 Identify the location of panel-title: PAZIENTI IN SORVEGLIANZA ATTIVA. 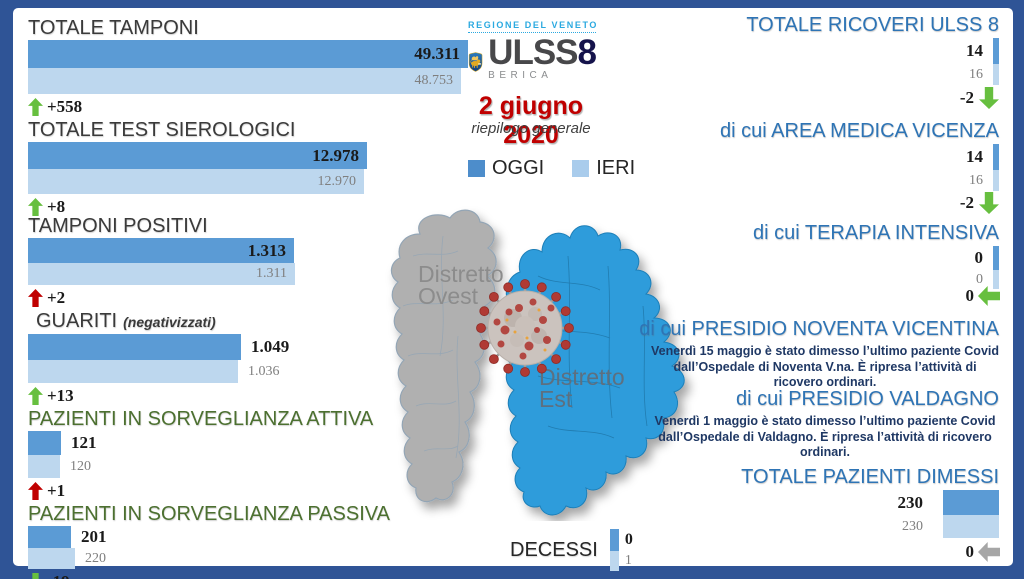
(201, 419).